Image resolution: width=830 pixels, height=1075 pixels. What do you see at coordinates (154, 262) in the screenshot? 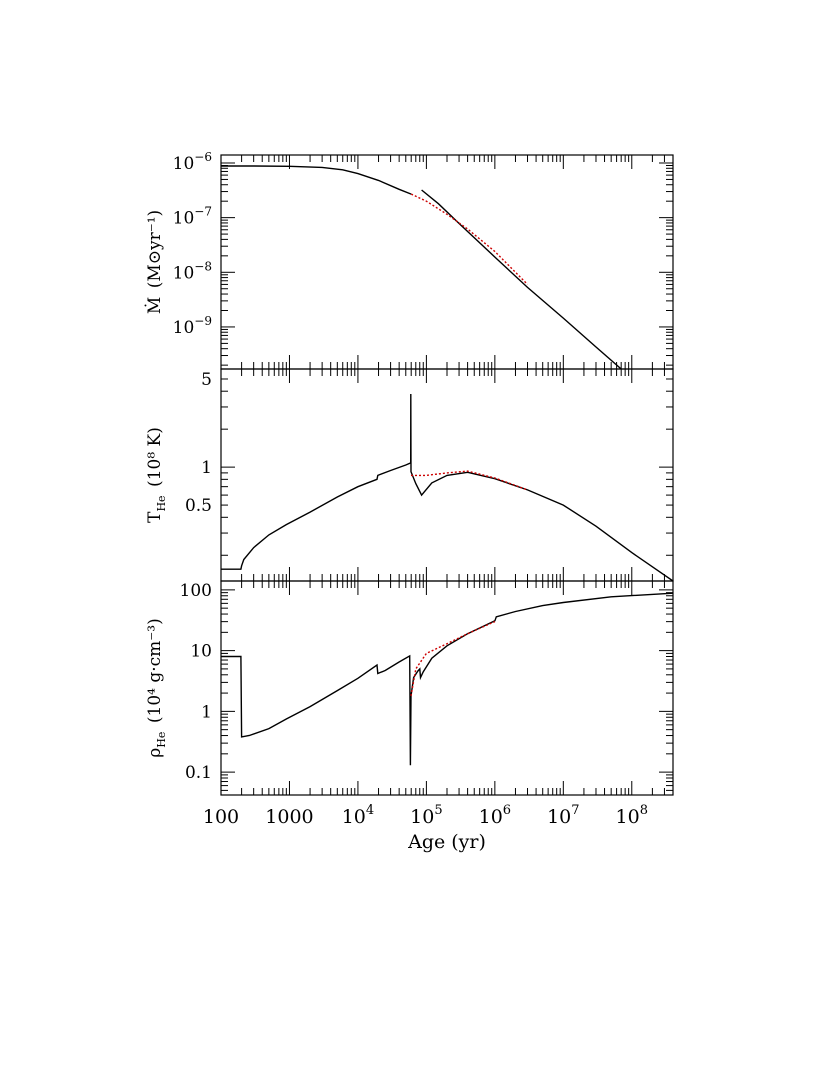
I see `y-axis-label: Ṁ (M⊙yr⁻¹)` at bounding box center [154, 262].